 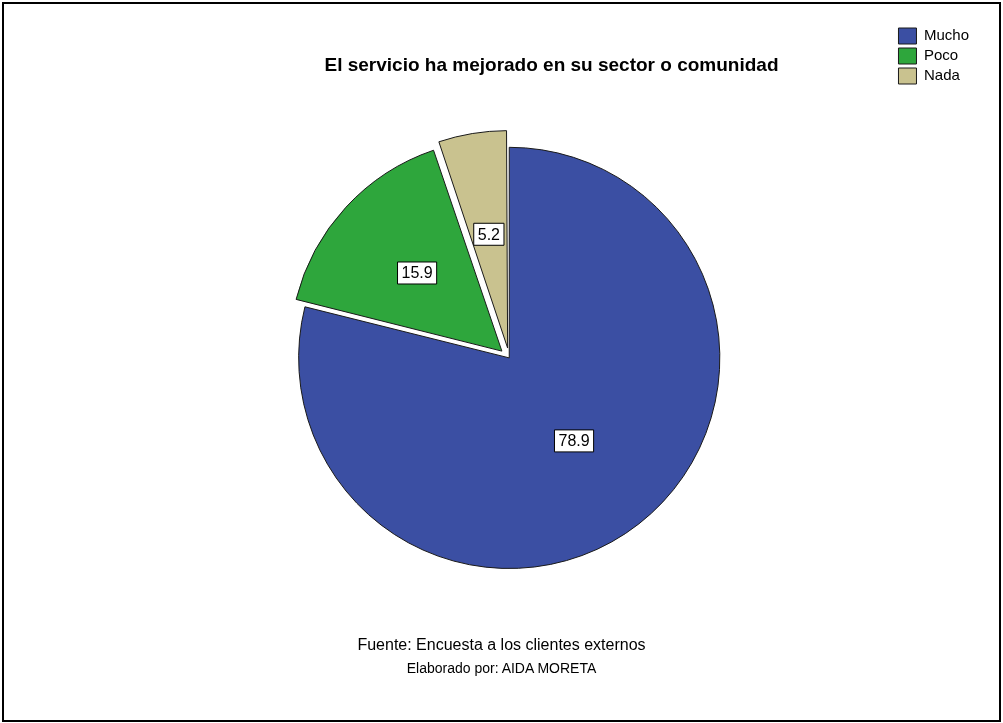 I want to click on source-note: Fuente: Encuesta a los clientes externos, so click(x=501, y=645).